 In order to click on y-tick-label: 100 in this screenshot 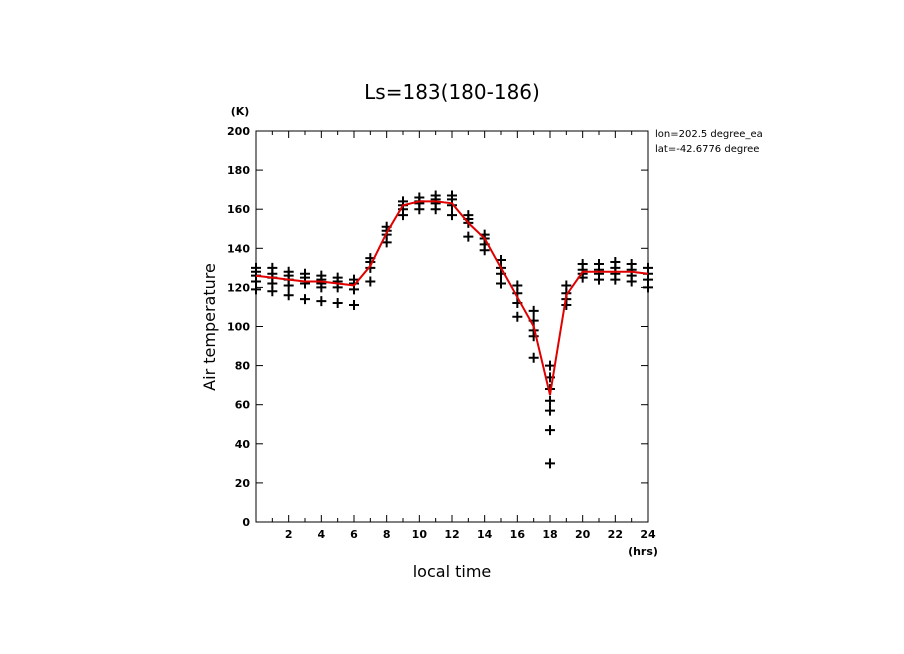, I will do `click(238, 327)`.